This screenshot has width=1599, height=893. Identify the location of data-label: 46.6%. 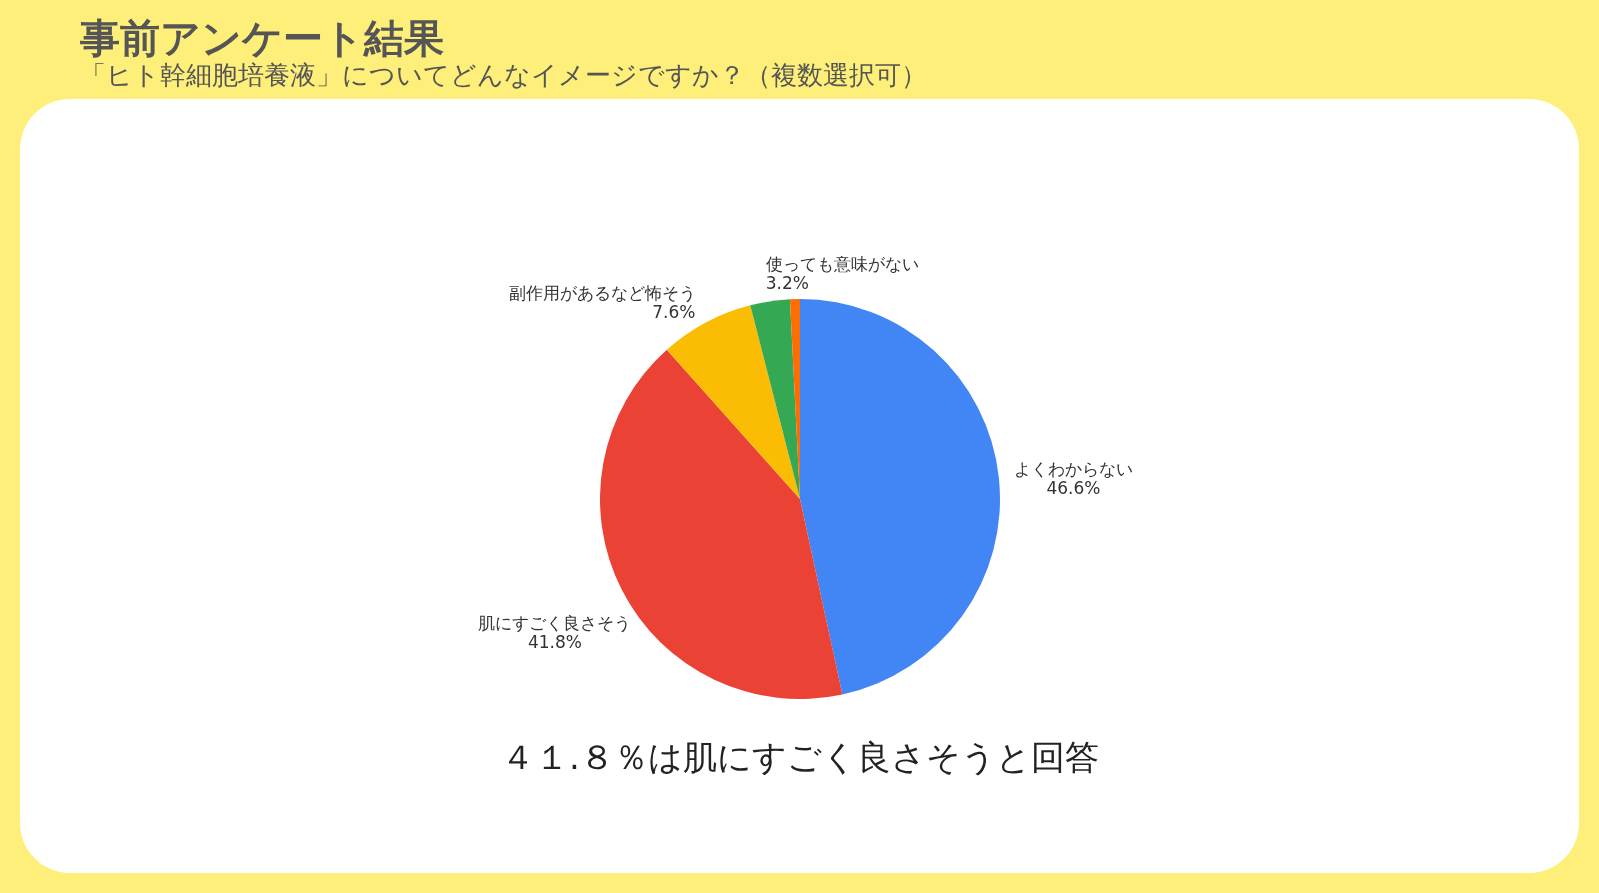
(1073, 487).